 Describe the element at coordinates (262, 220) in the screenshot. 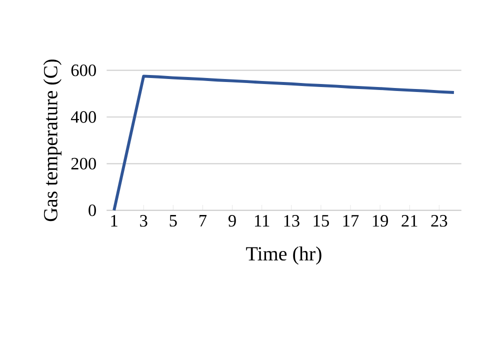

I see `x-tick-label: 11` at that location.